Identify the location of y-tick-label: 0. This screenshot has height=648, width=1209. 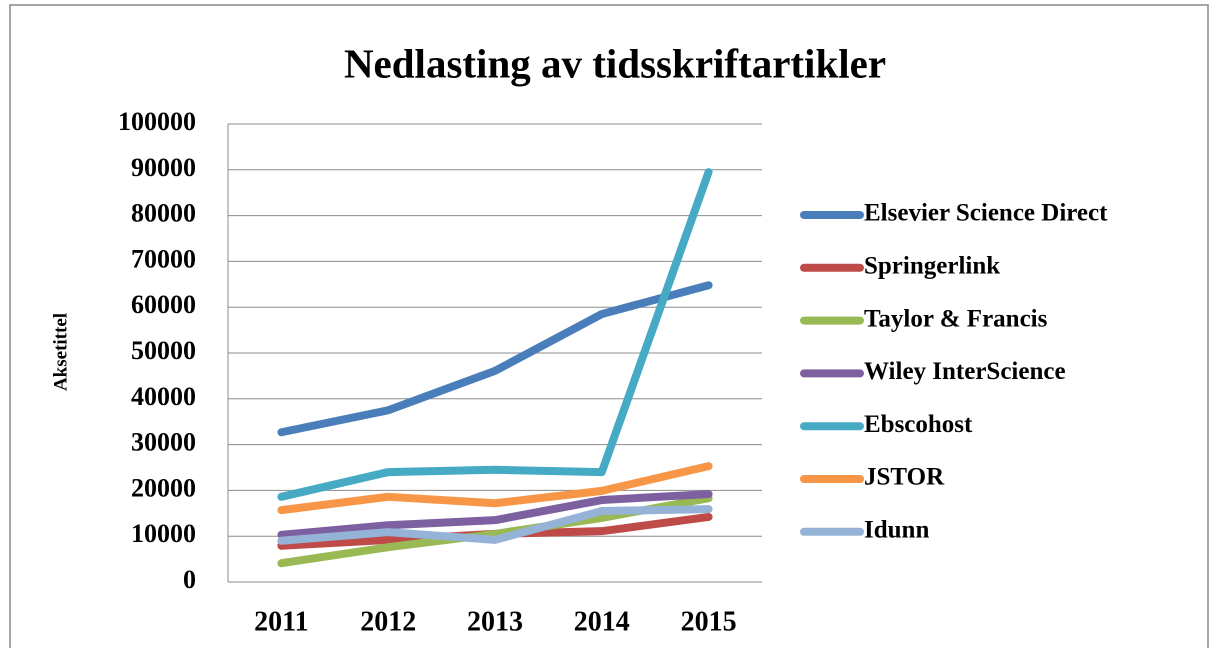
(189, 579).